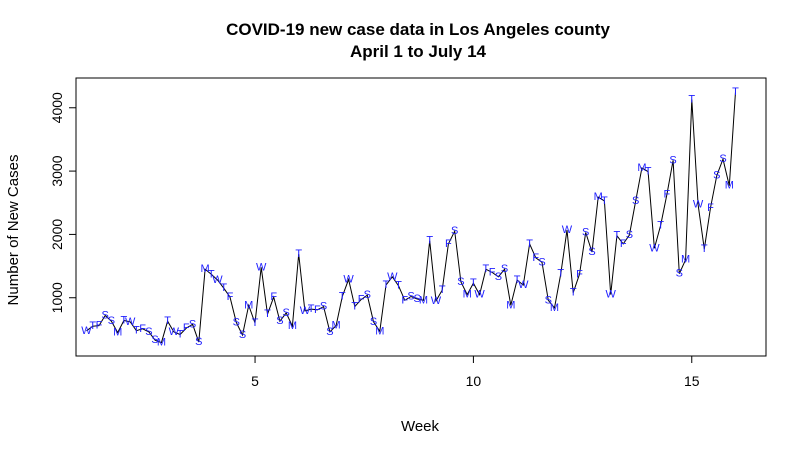 This screenshot has height=455, width=805. I want to click on x-tick-label: 5, so click(255, 381).